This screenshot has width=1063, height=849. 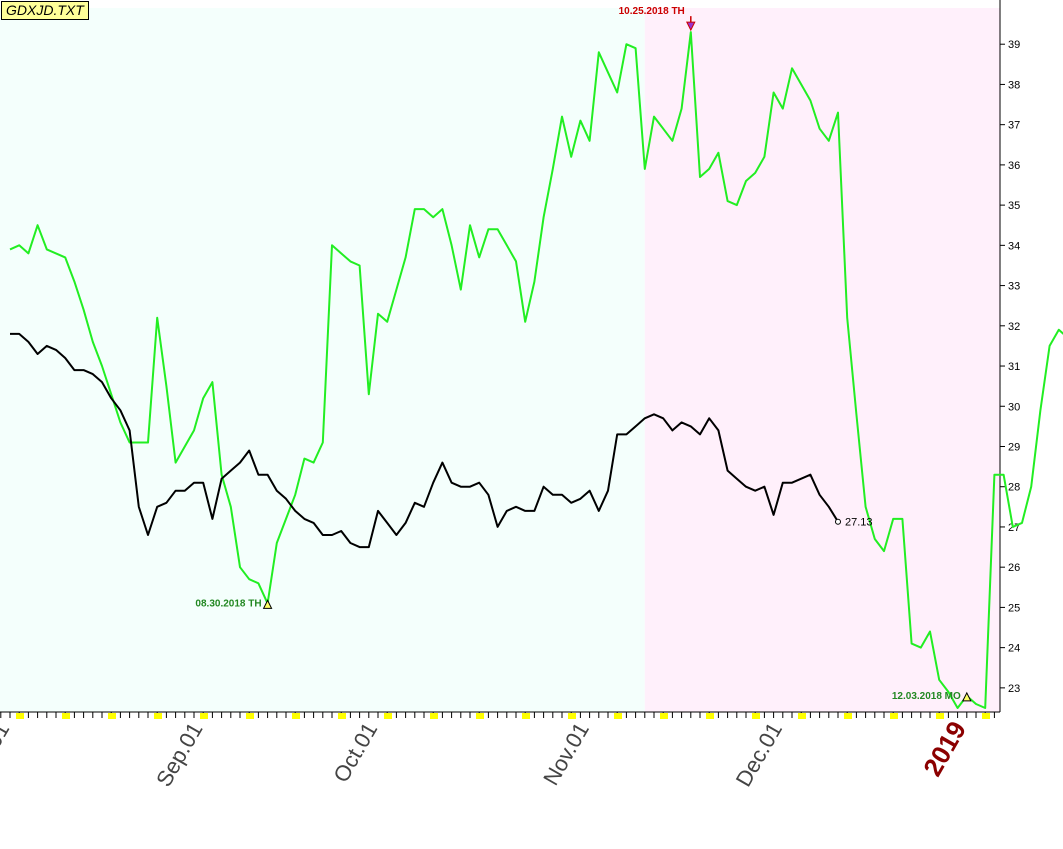 I want to click on y-tick-label: 33, so click(x=1014, y=287).